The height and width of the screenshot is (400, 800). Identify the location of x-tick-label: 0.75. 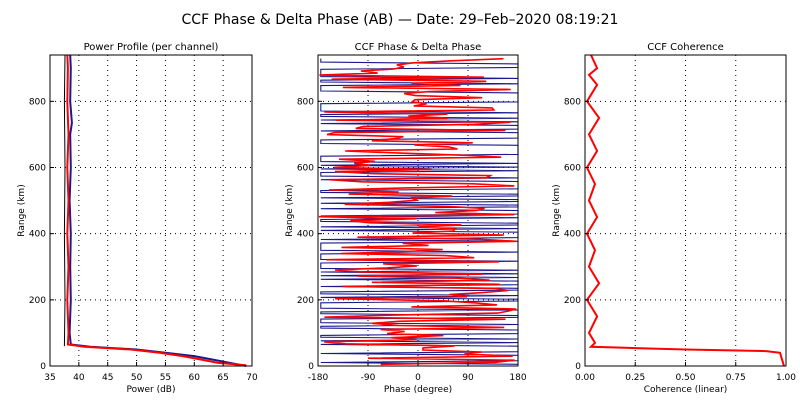
(736, 378).